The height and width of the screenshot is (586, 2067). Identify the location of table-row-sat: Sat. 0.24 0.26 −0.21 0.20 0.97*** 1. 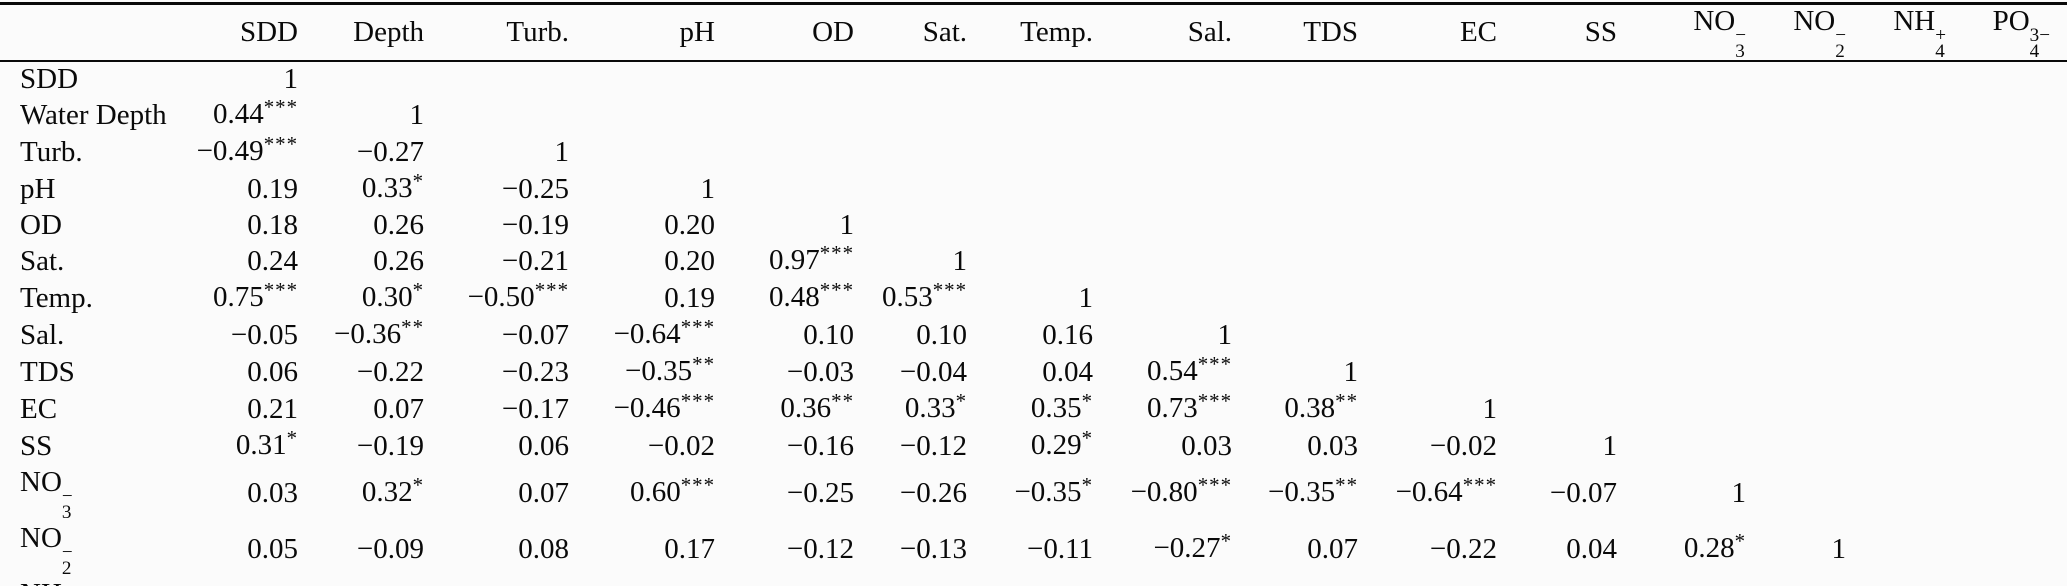
(1033, 260).